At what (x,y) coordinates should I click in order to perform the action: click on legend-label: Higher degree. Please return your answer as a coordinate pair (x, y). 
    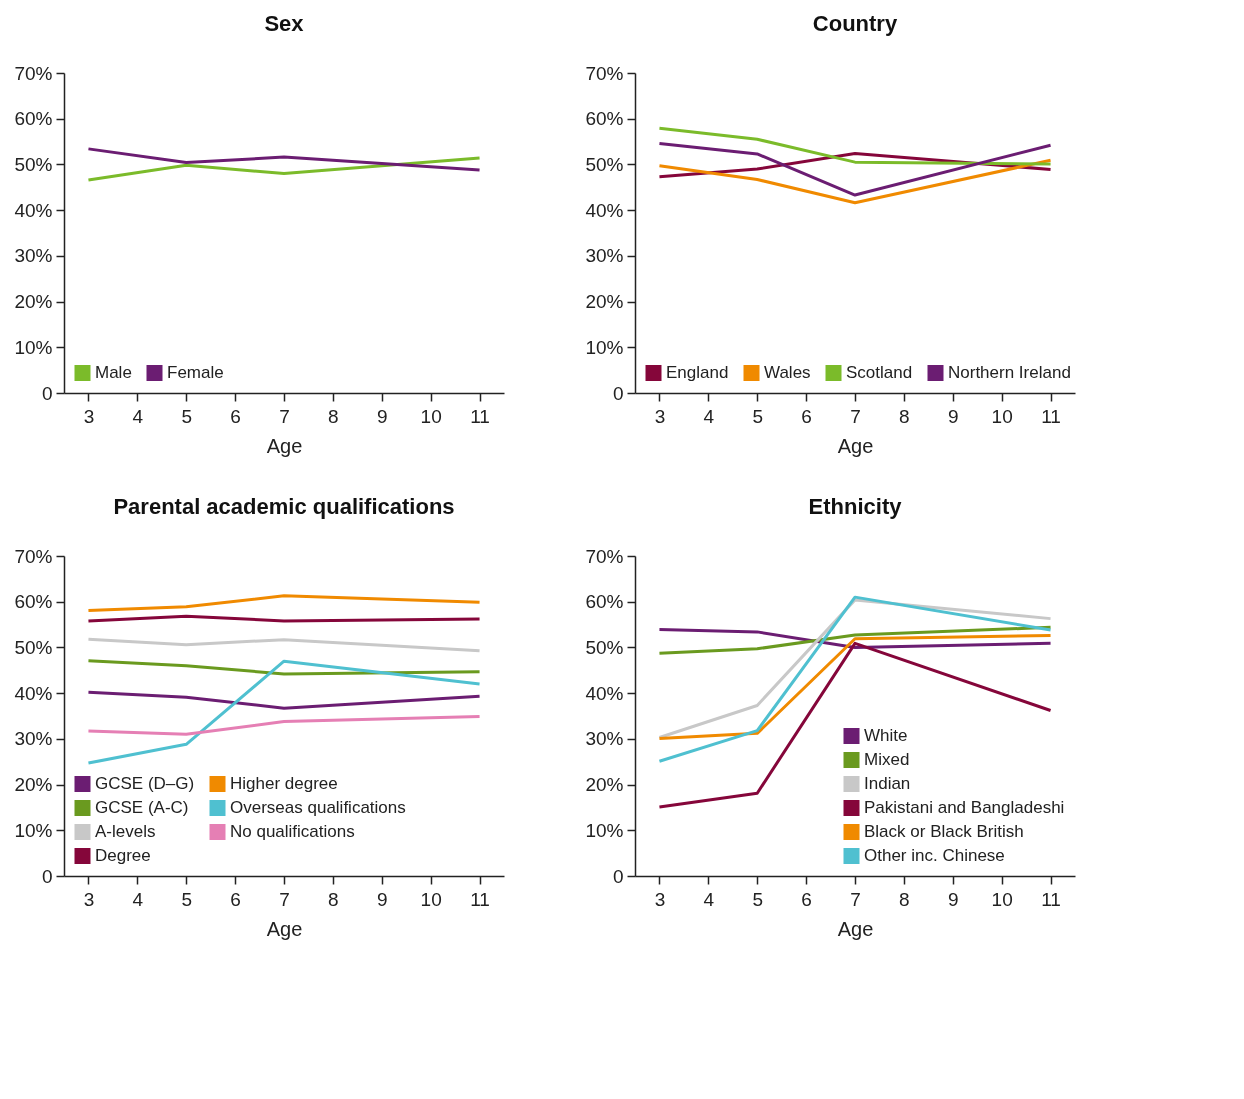
    Looking at the image, I should click on (284, 783).